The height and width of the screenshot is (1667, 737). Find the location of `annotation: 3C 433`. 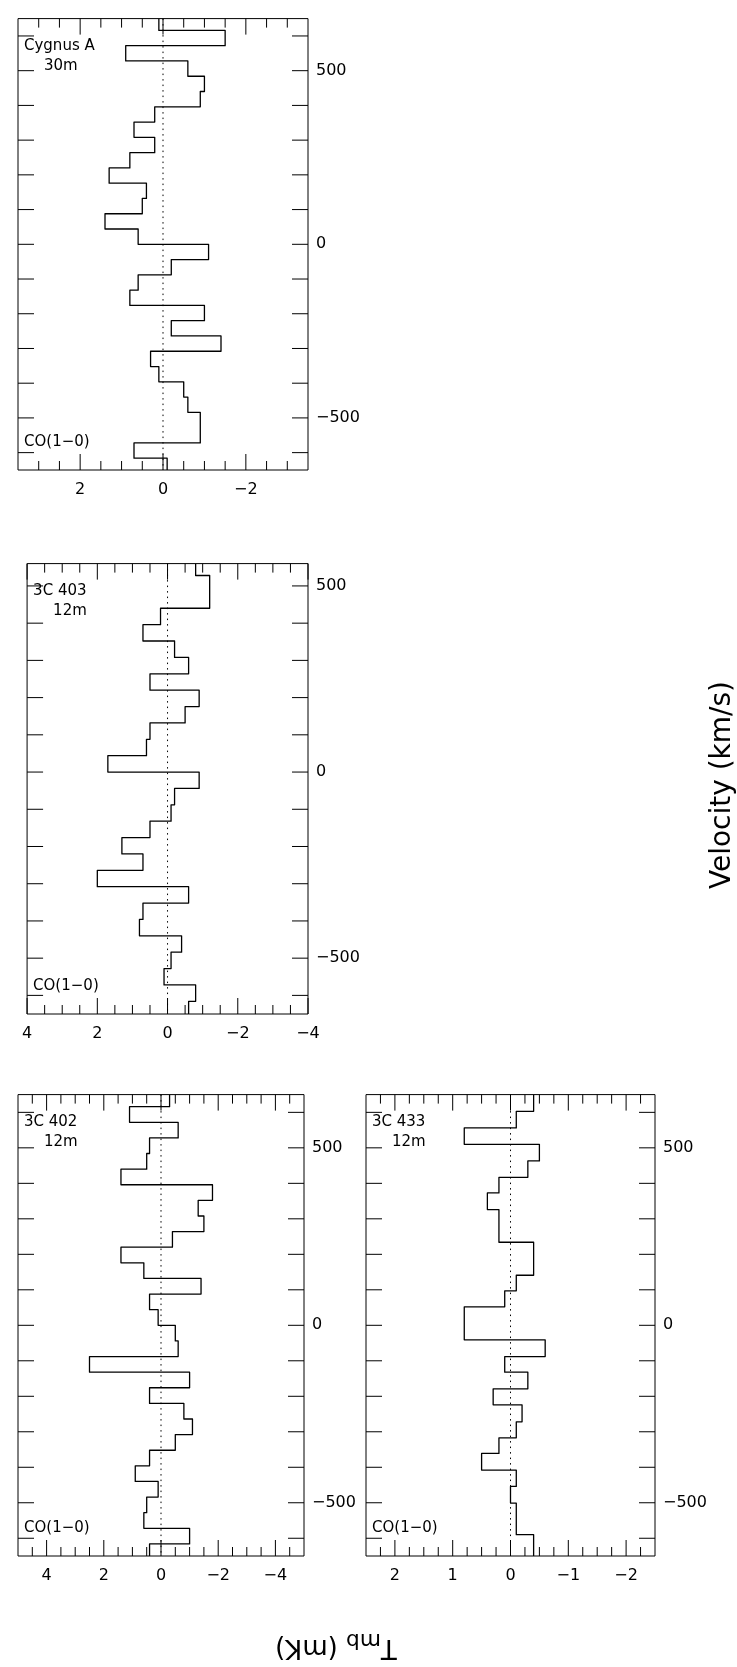

annotation: 3C 433 is located at coordinates (399, 1120).